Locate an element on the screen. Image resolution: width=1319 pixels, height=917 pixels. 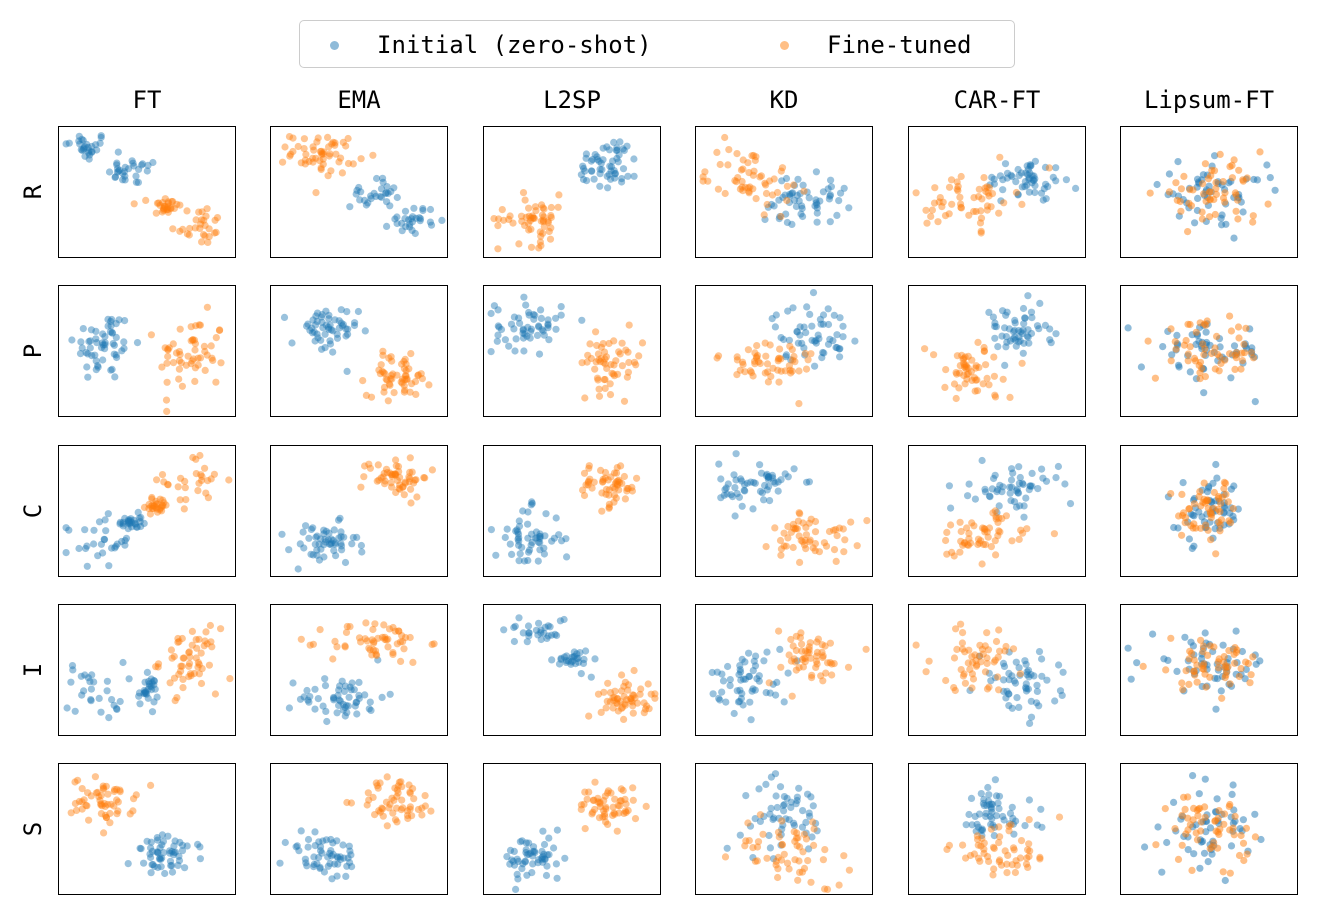
panel-car-ft-r is located at coordinates (997, 192).